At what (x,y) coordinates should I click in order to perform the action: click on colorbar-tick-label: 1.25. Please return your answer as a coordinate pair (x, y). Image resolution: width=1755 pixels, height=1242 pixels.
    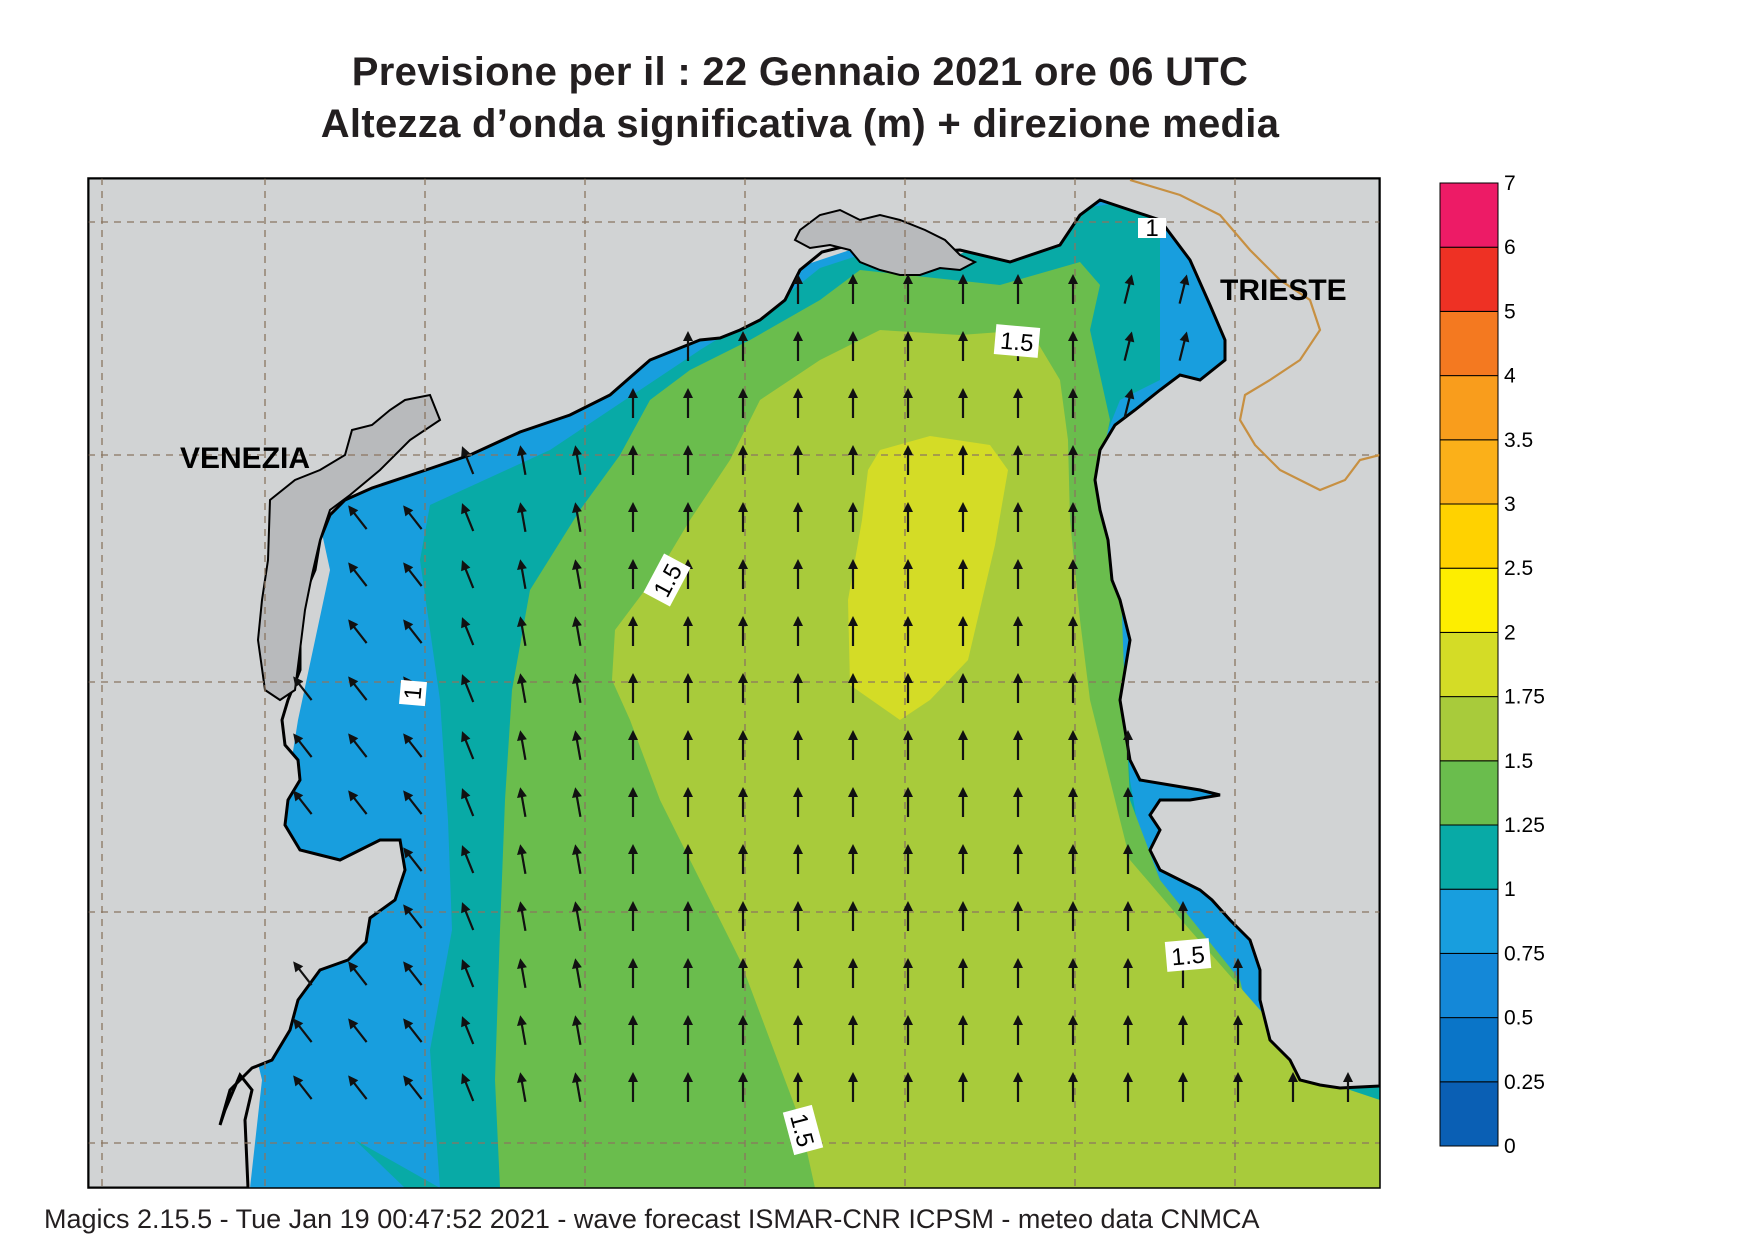
    Looking at the image, I should click on (1524, 825).